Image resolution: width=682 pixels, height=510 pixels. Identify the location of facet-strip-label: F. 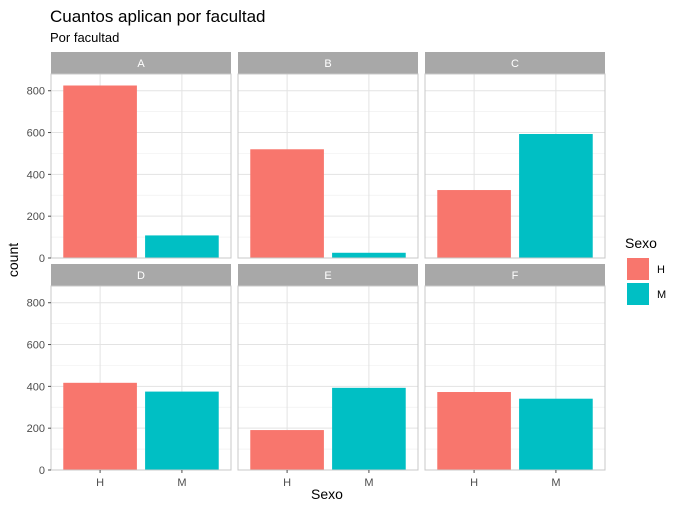
(515, 276).